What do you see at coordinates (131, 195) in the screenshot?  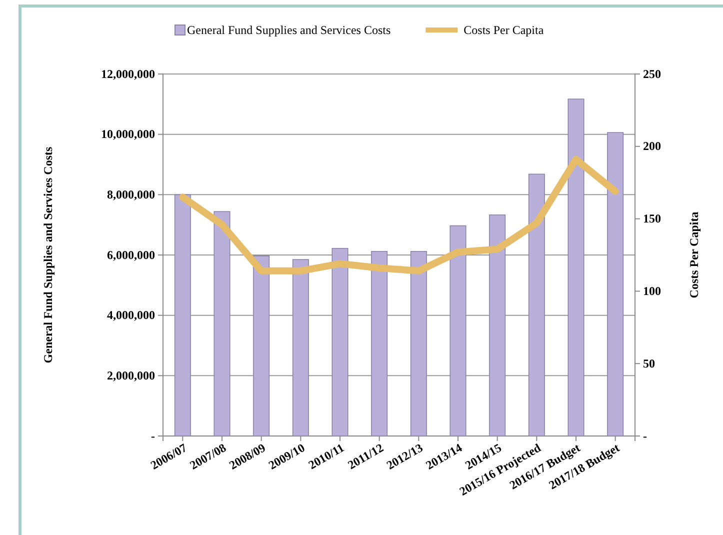 I see `y-tick-label: 8,000,000` at bounding box center [131, 195].